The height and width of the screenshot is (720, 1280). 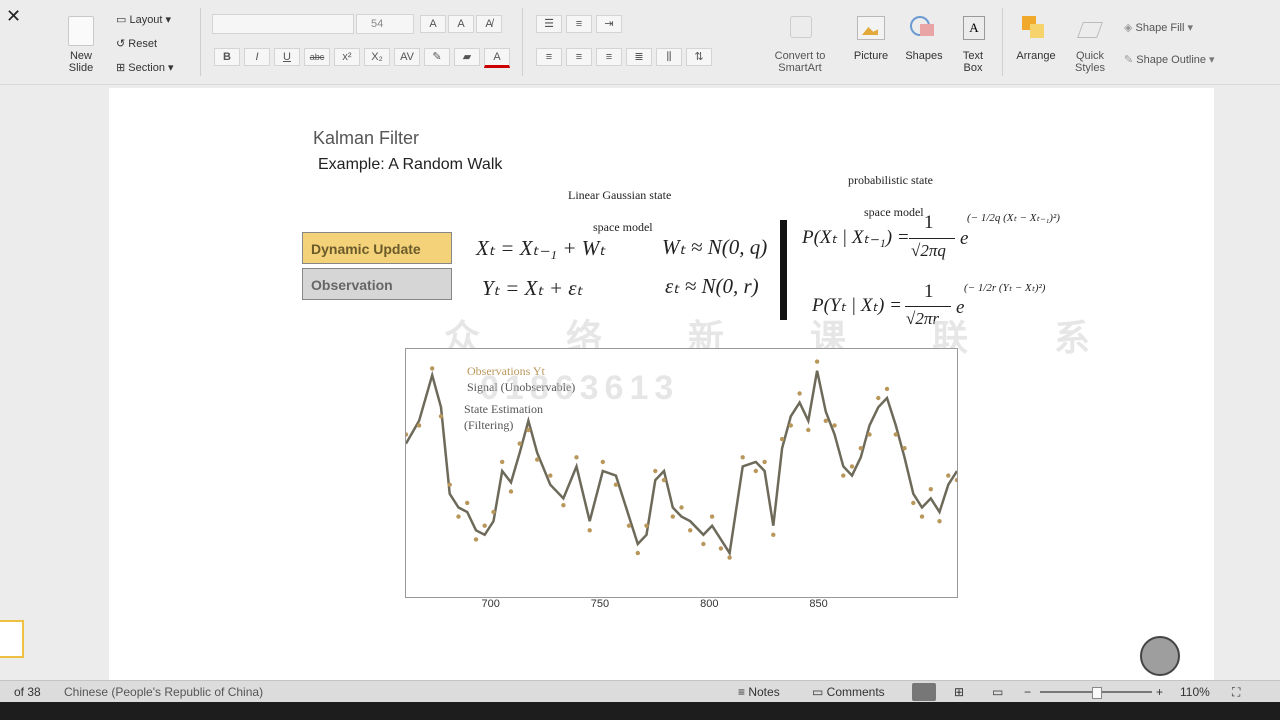 What do you see at coordinates (974, 28) in the screenshot?
I see `text-box-icon: A` at bounding box center [974, 28].